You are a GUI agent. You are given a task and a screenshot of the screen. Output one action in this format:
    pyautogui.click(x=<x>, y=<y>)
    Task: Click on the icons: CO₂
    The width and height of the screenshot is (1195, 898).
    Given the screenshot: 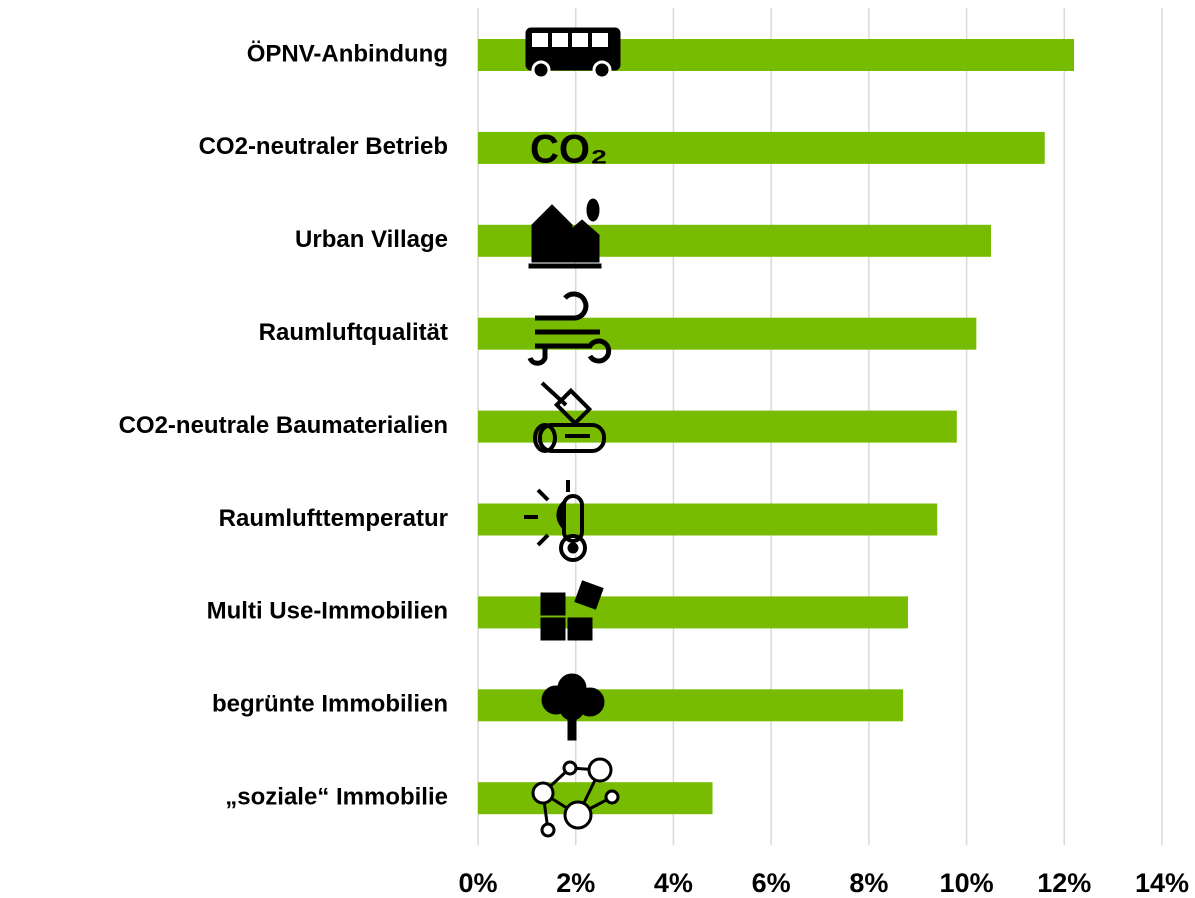 What is the action you would take?
    pyautogui.click(x=572, y=432)
    